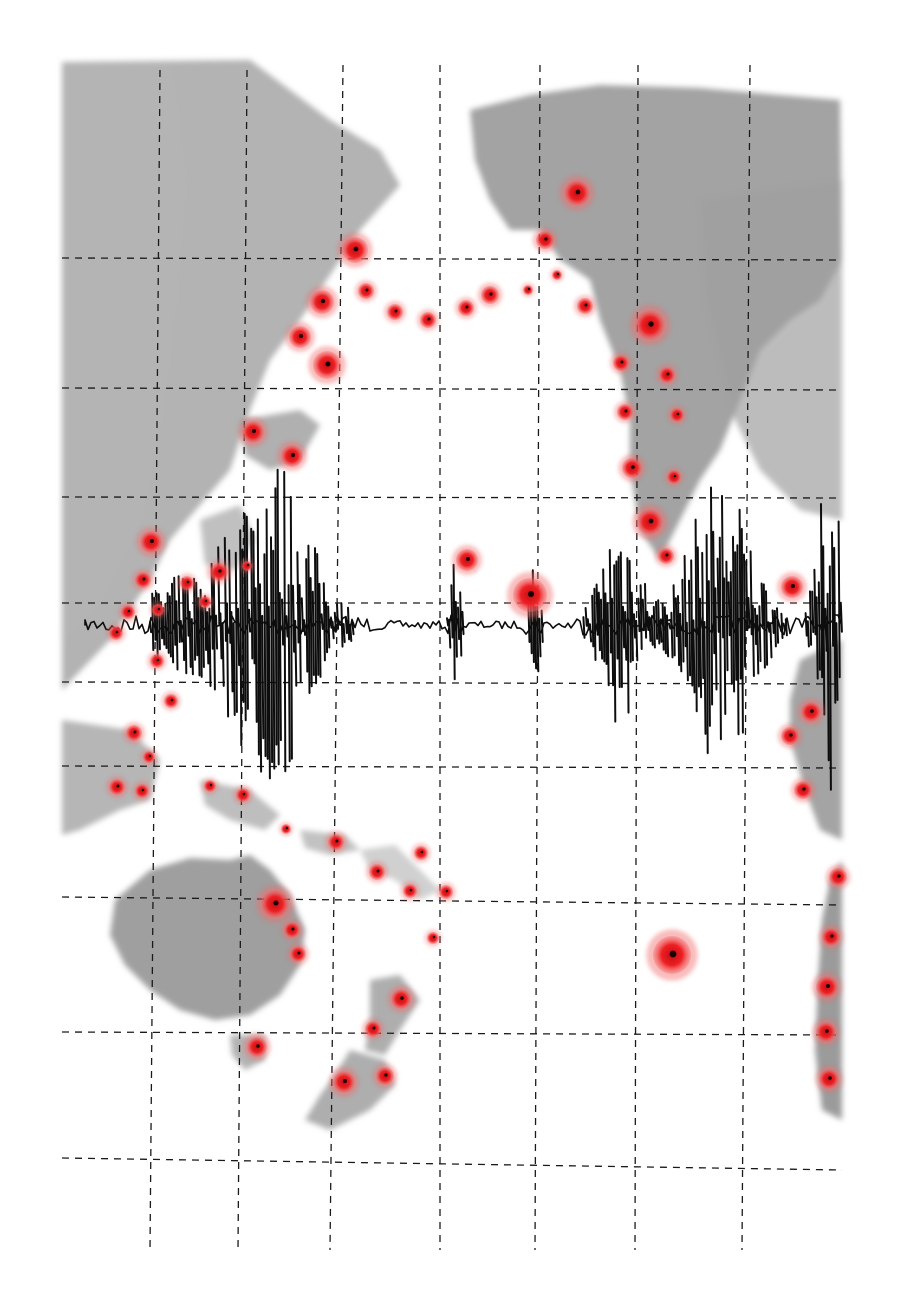 Image resolution: width=900 pixels, height=1315 pixels. What do you see at coordinates (207, 937) in the screenshot?
I see `wash-australia` at bounding box center [207, 937].